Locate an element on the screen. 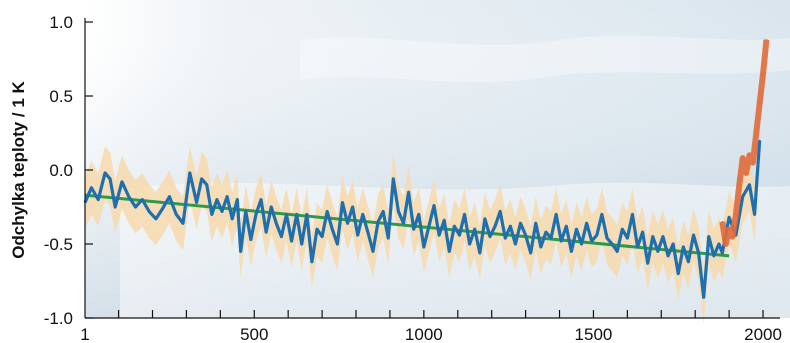  y-tick-label: -0.5 is located at coordinates (58, 244).